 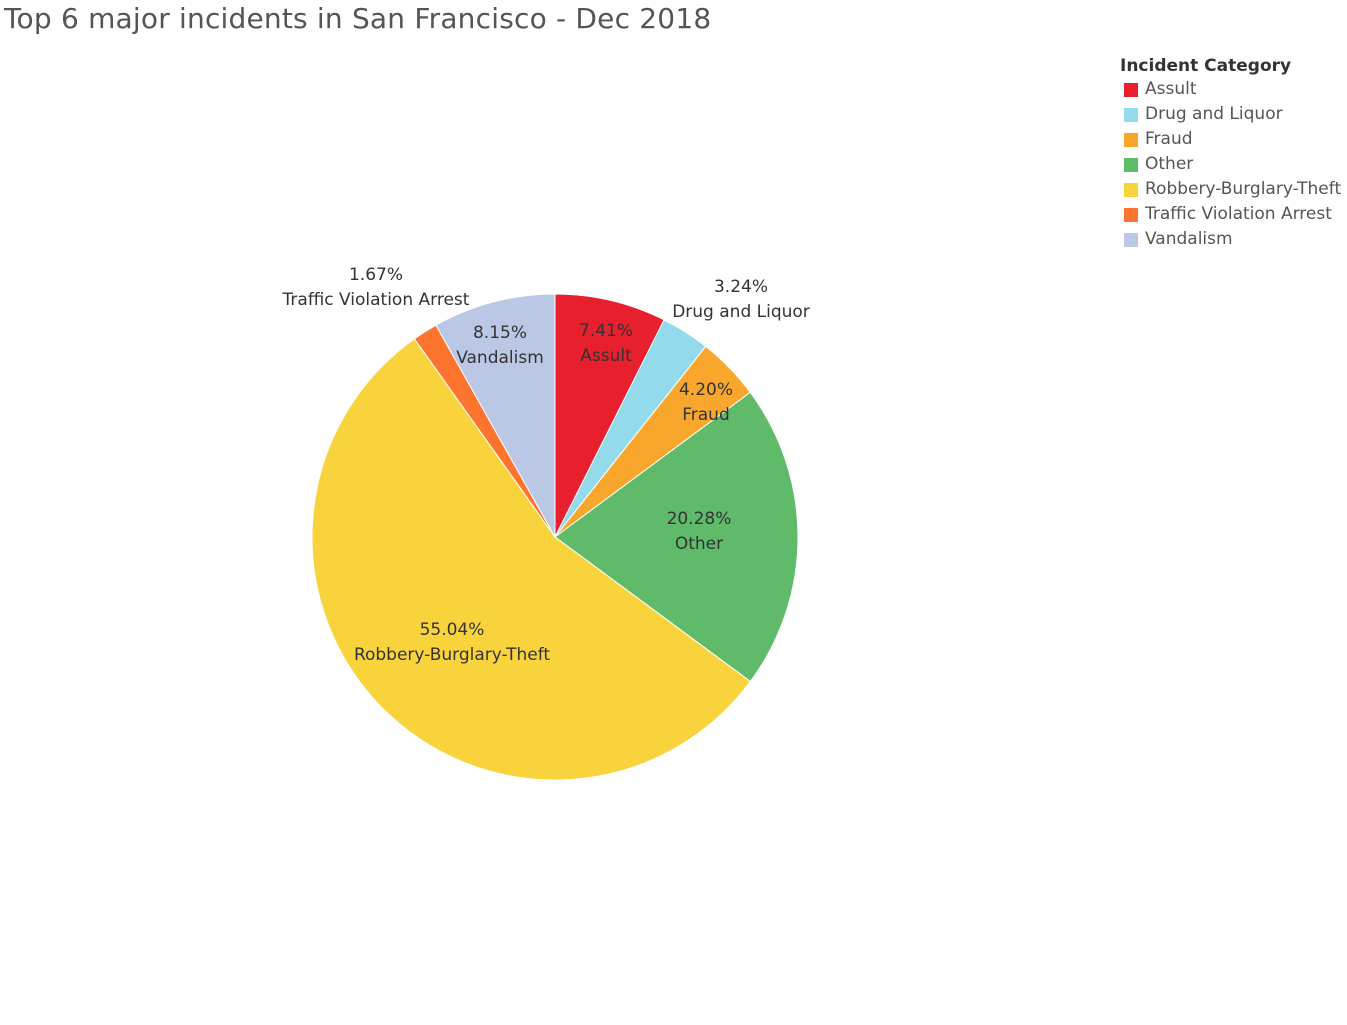 I want to click on slice-percent-label-assult: 7.41%, so click(x=606, y=331).